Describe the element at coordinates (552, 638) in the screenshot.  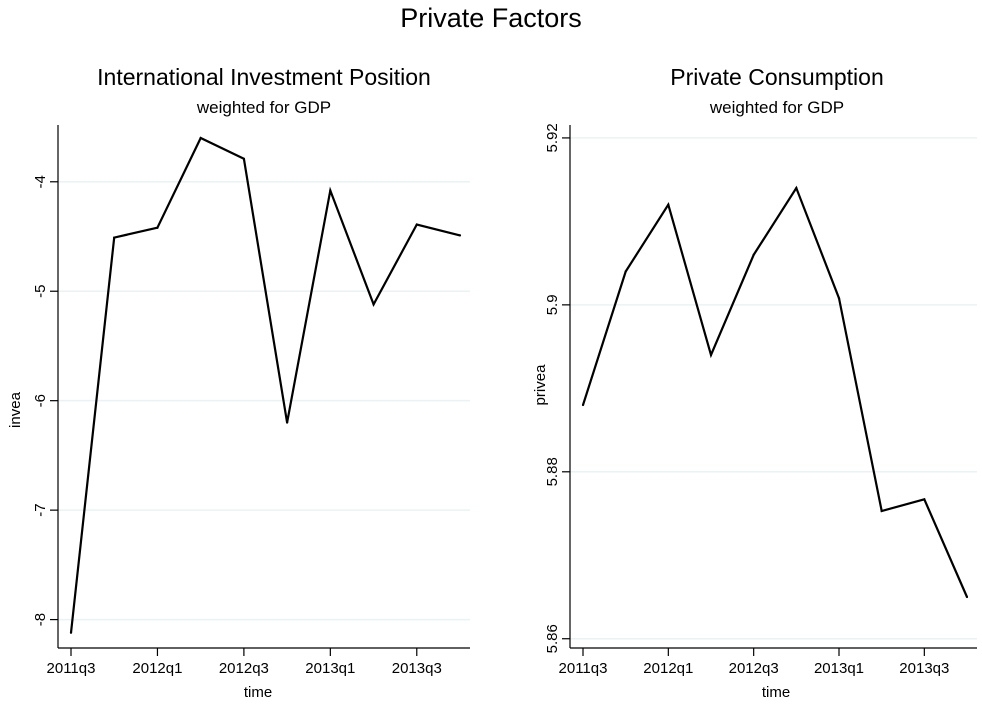
I see `y-tick-label: 5.86` at that location.